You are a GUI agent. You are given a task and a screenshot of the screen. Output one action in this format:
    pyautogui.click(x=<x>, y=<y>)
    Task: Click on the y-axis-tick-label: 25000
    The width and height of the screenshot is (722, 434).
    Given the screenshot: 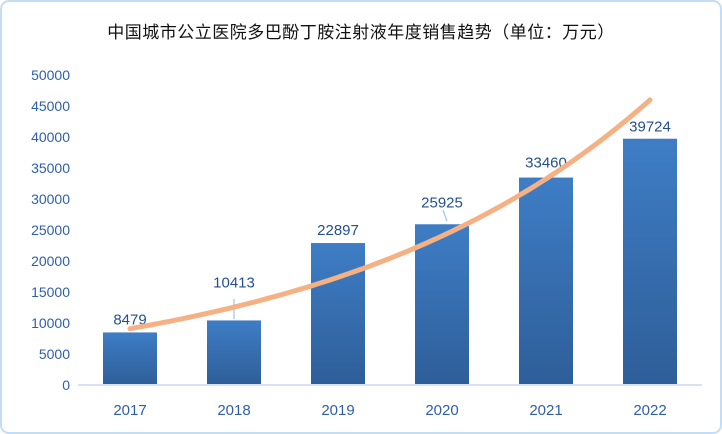 What is the action you would take?
    pyautogui.click(x=50, y=230)
    